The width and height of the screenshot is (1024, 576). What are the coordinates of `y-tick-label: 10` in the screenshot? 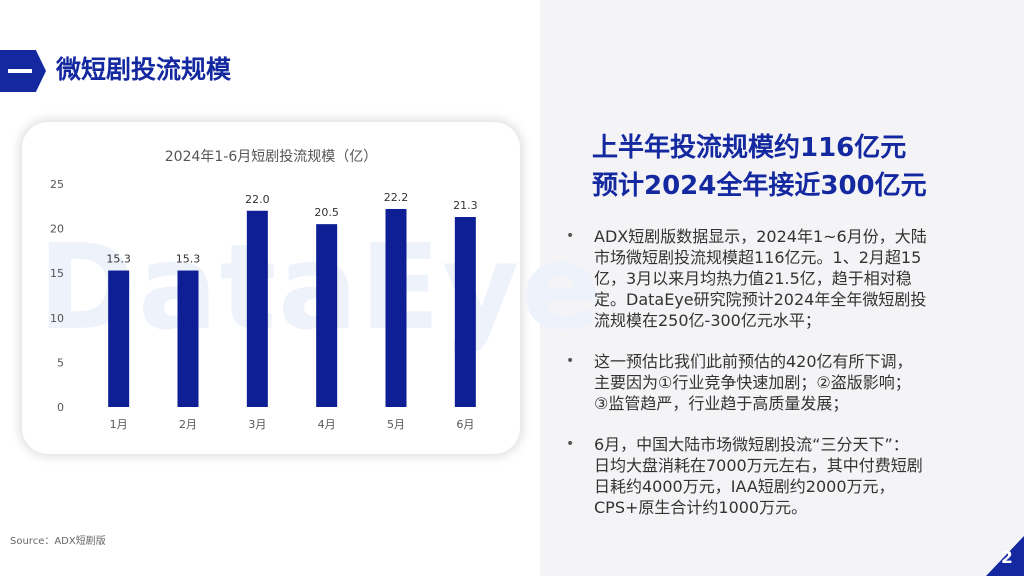 It's located at (57, 318).